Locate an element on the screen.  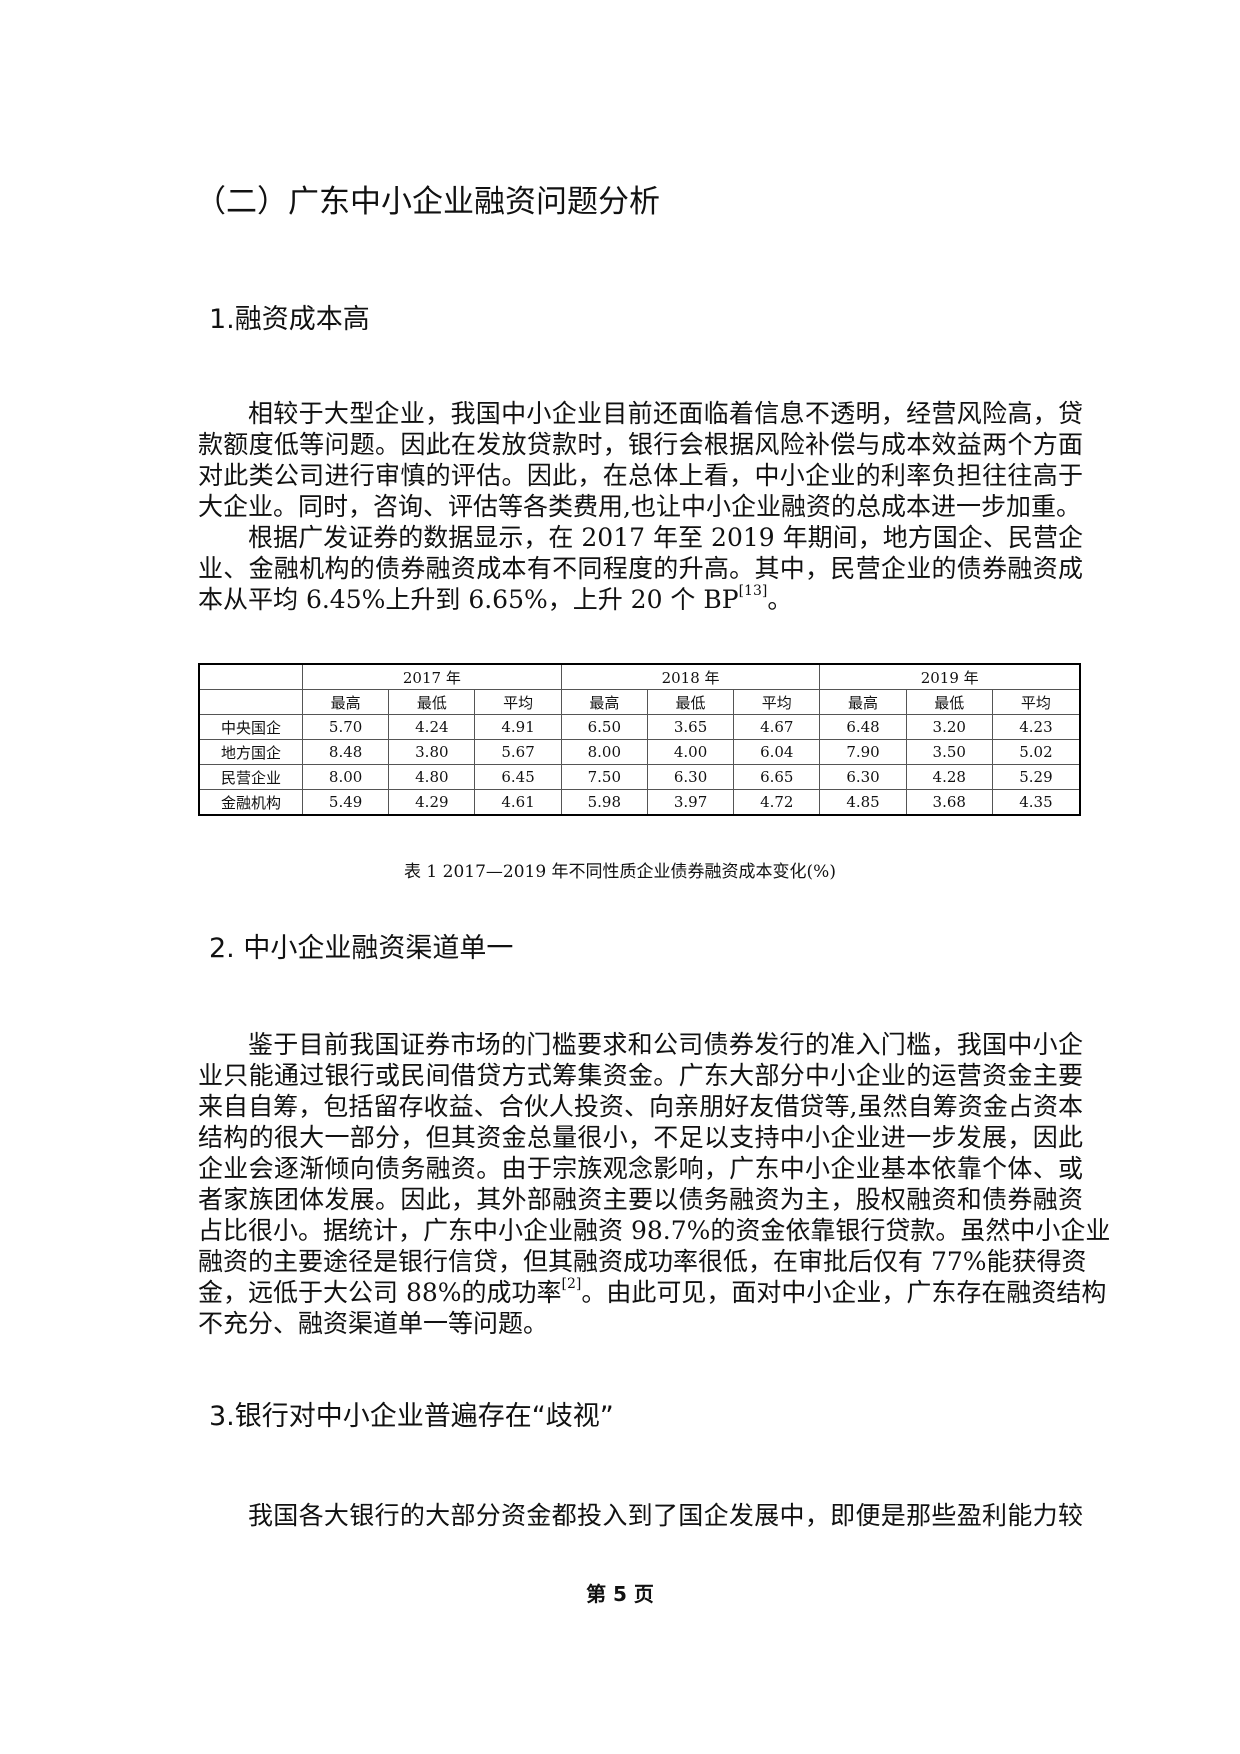
table-year-header-row: 2017 年 2018 年 2019 年 is located at coordinates (639, 676).